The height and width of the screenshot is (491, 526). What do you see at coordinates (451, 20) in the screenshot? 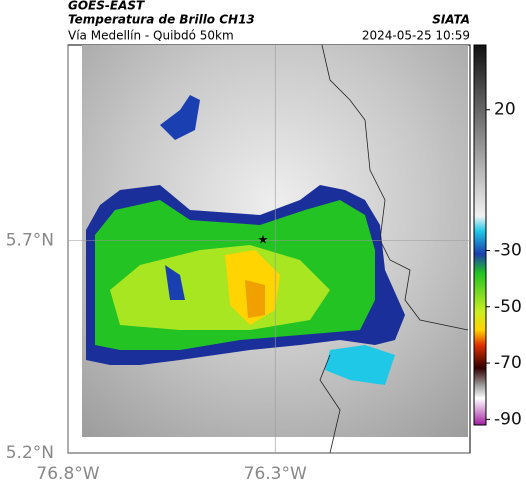
I see `brand: SIATA` at bounding box center [451, 20].